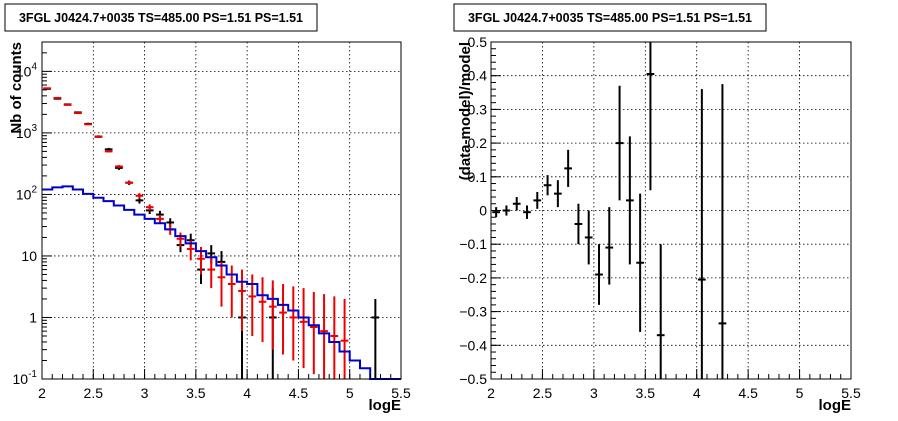 The image size is (898, 421). Describe the element at coordinates (42, 393) in the screenshot. I see `counts-x-tick-label: 2` at that location.